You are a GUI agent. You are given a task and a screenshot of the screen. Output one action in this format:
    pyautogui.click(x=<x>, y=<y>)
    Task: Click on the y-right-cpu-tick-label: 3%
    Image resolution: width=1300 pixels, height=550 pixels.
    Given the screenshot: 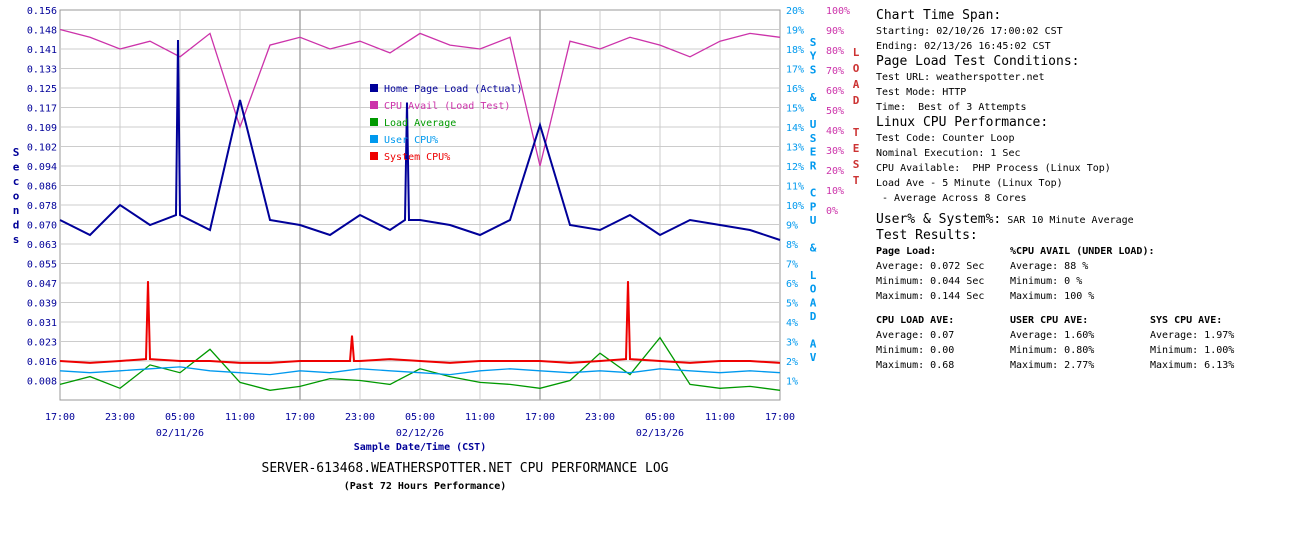 What is the action you would take?
    pyautogui.click(x=792, y=343)
    